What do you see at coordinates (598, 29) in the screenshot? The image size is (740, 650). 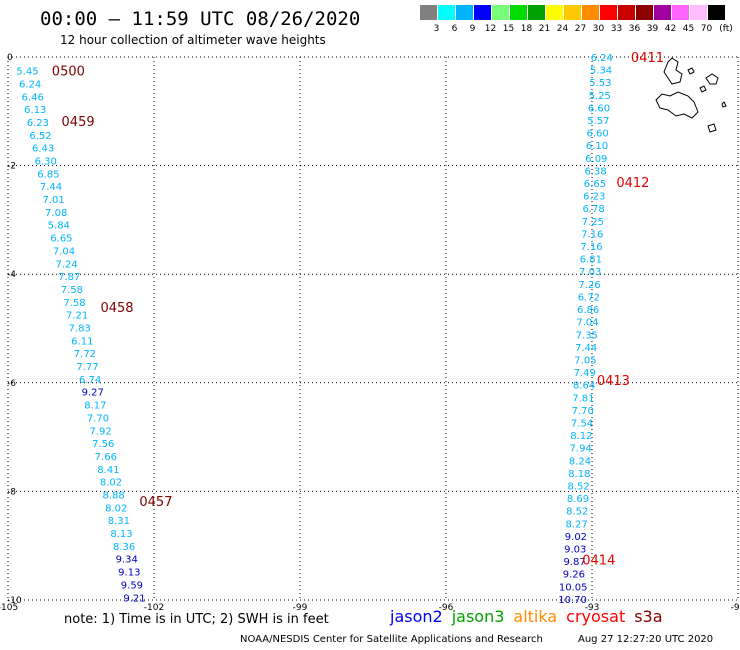 I see `legend-label: 30` at bounding box center [598, 29].